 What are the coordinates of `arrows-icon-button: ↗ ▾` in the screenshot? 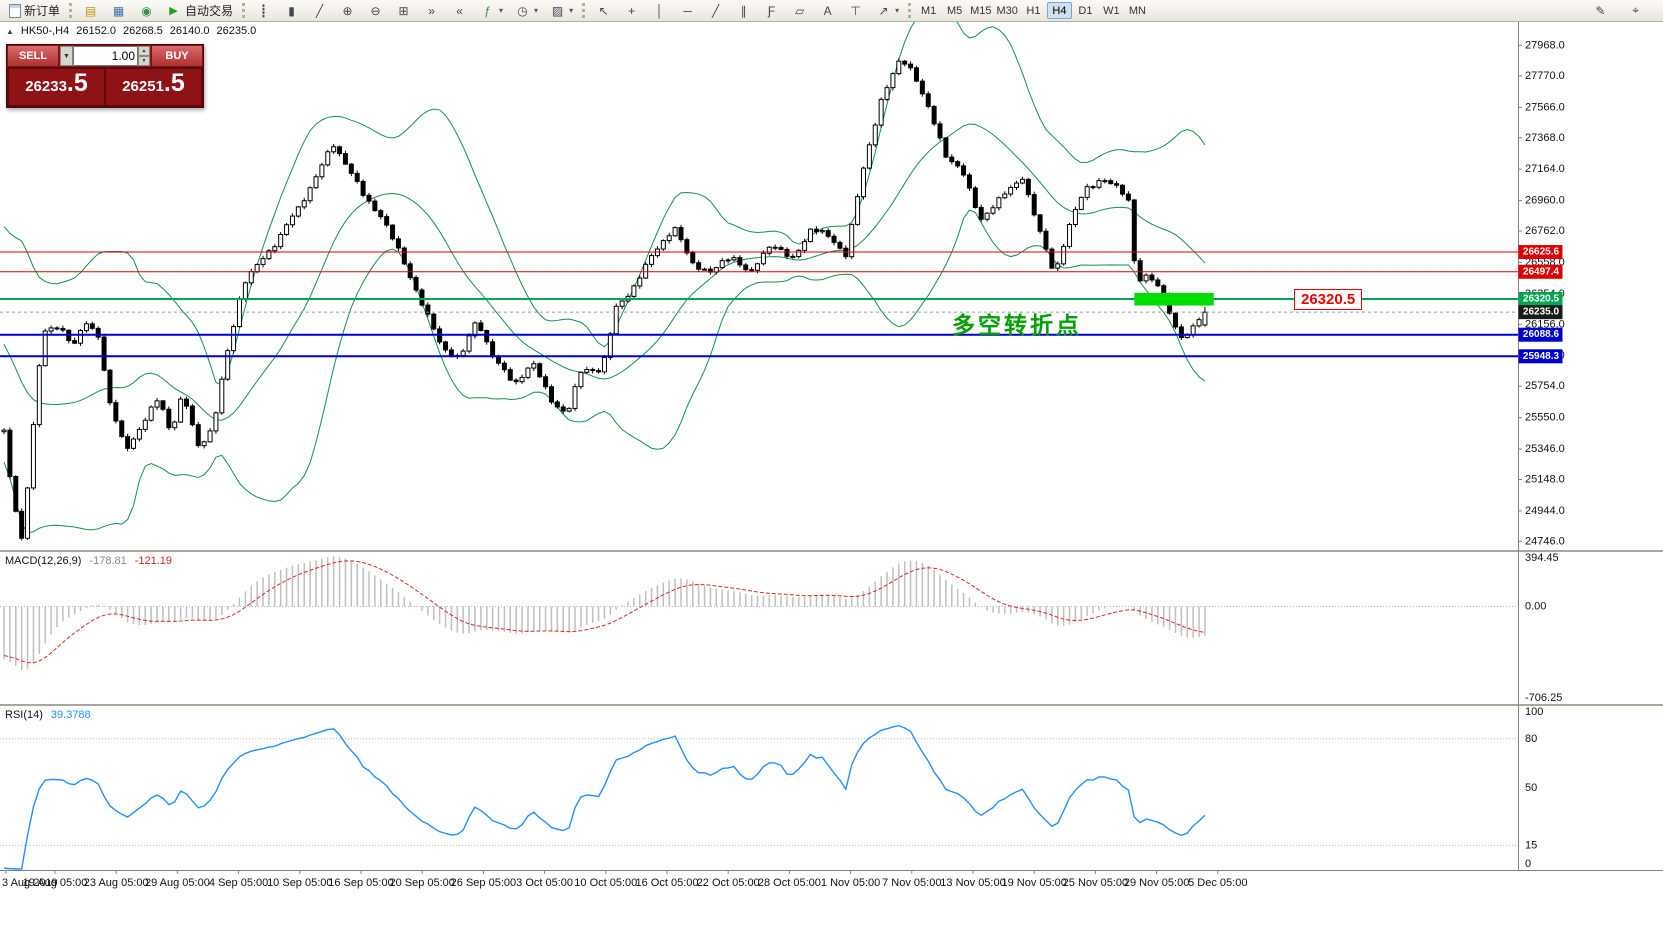 It's located at (887, 11).